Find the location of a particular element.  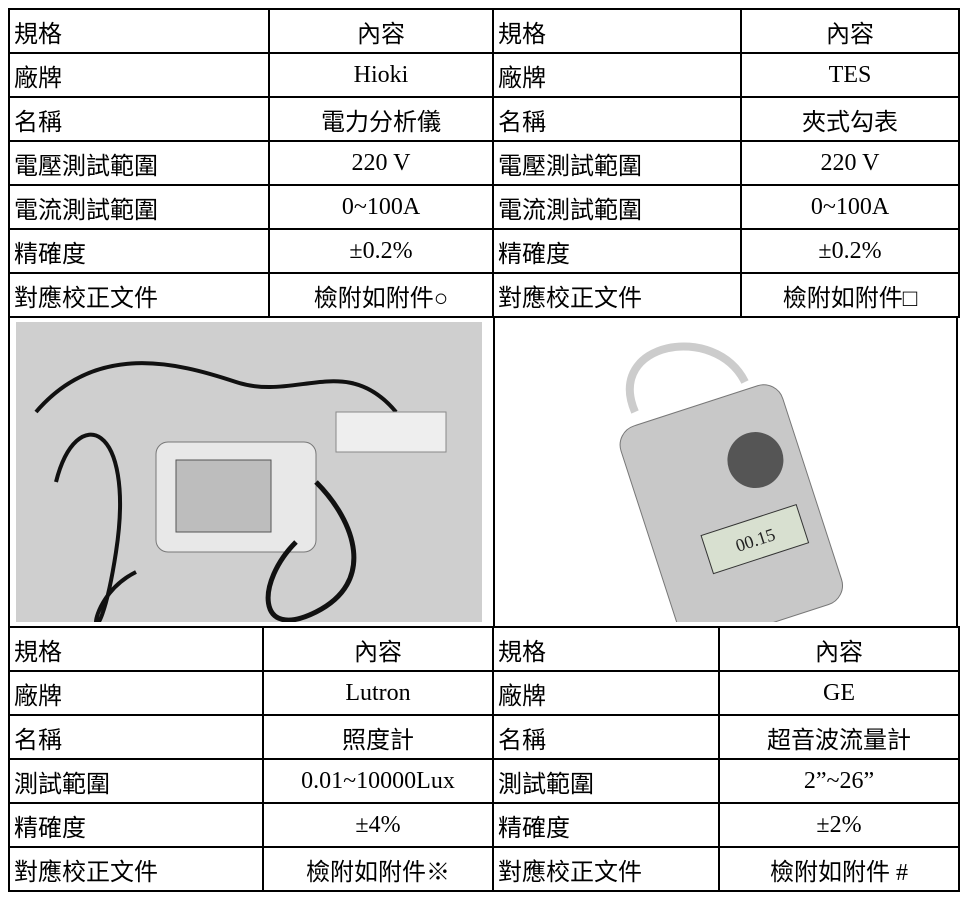

table-row: 電流測試範圍 0~100A 電流測試範圍 0~100A is located at coordinates (484, 207).